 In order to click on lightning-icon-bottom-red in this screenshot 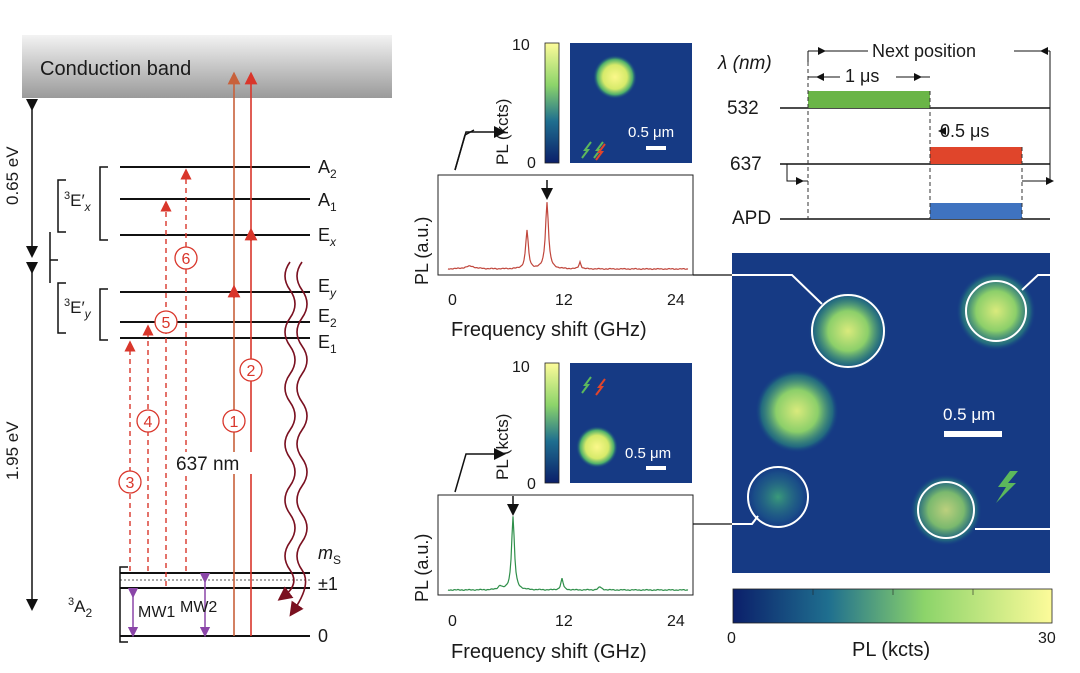, I will do `click(600, 387)`.